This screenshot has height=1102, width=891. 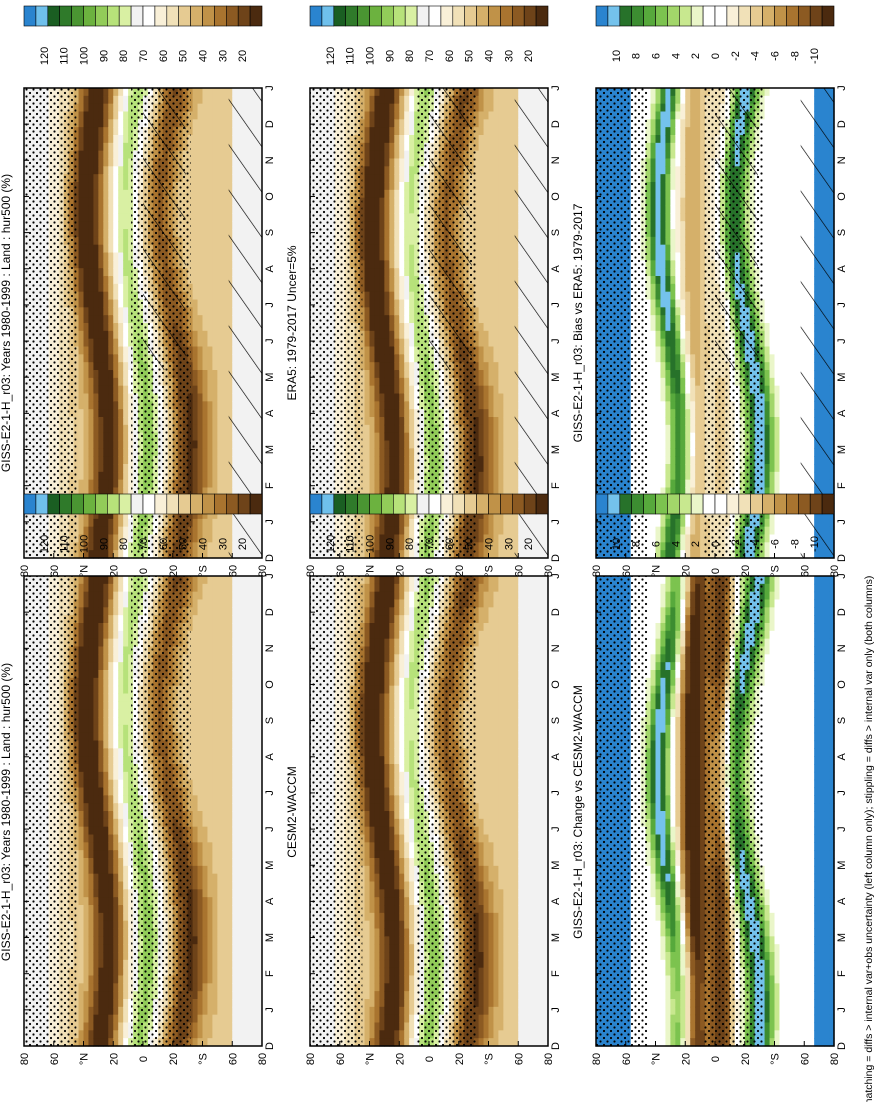 What do you see at coordinates (65, 56) in the screenshot?
I see `colorbar-label: 110` at bounding box center [65, 56].